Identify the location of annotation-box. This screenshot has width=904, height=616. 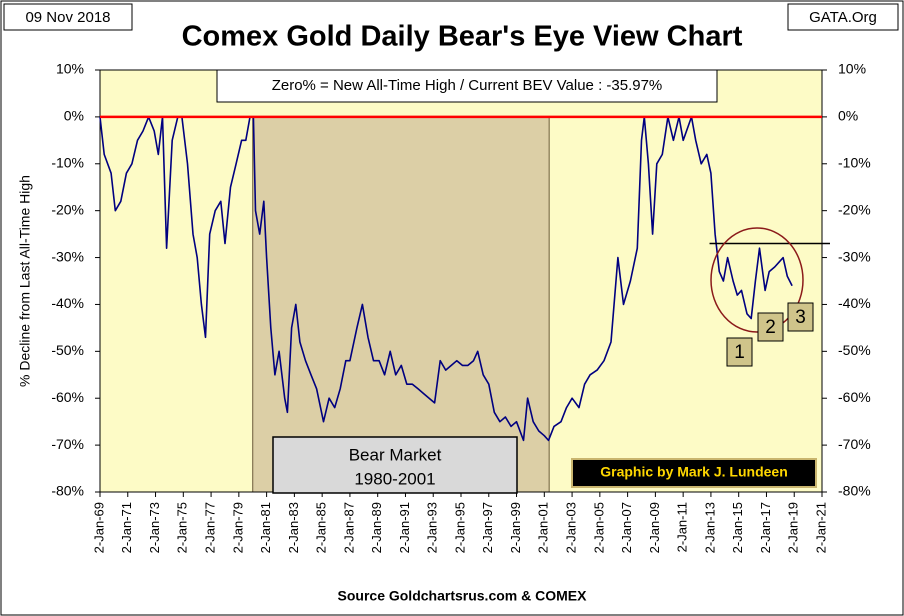
(467, 86).